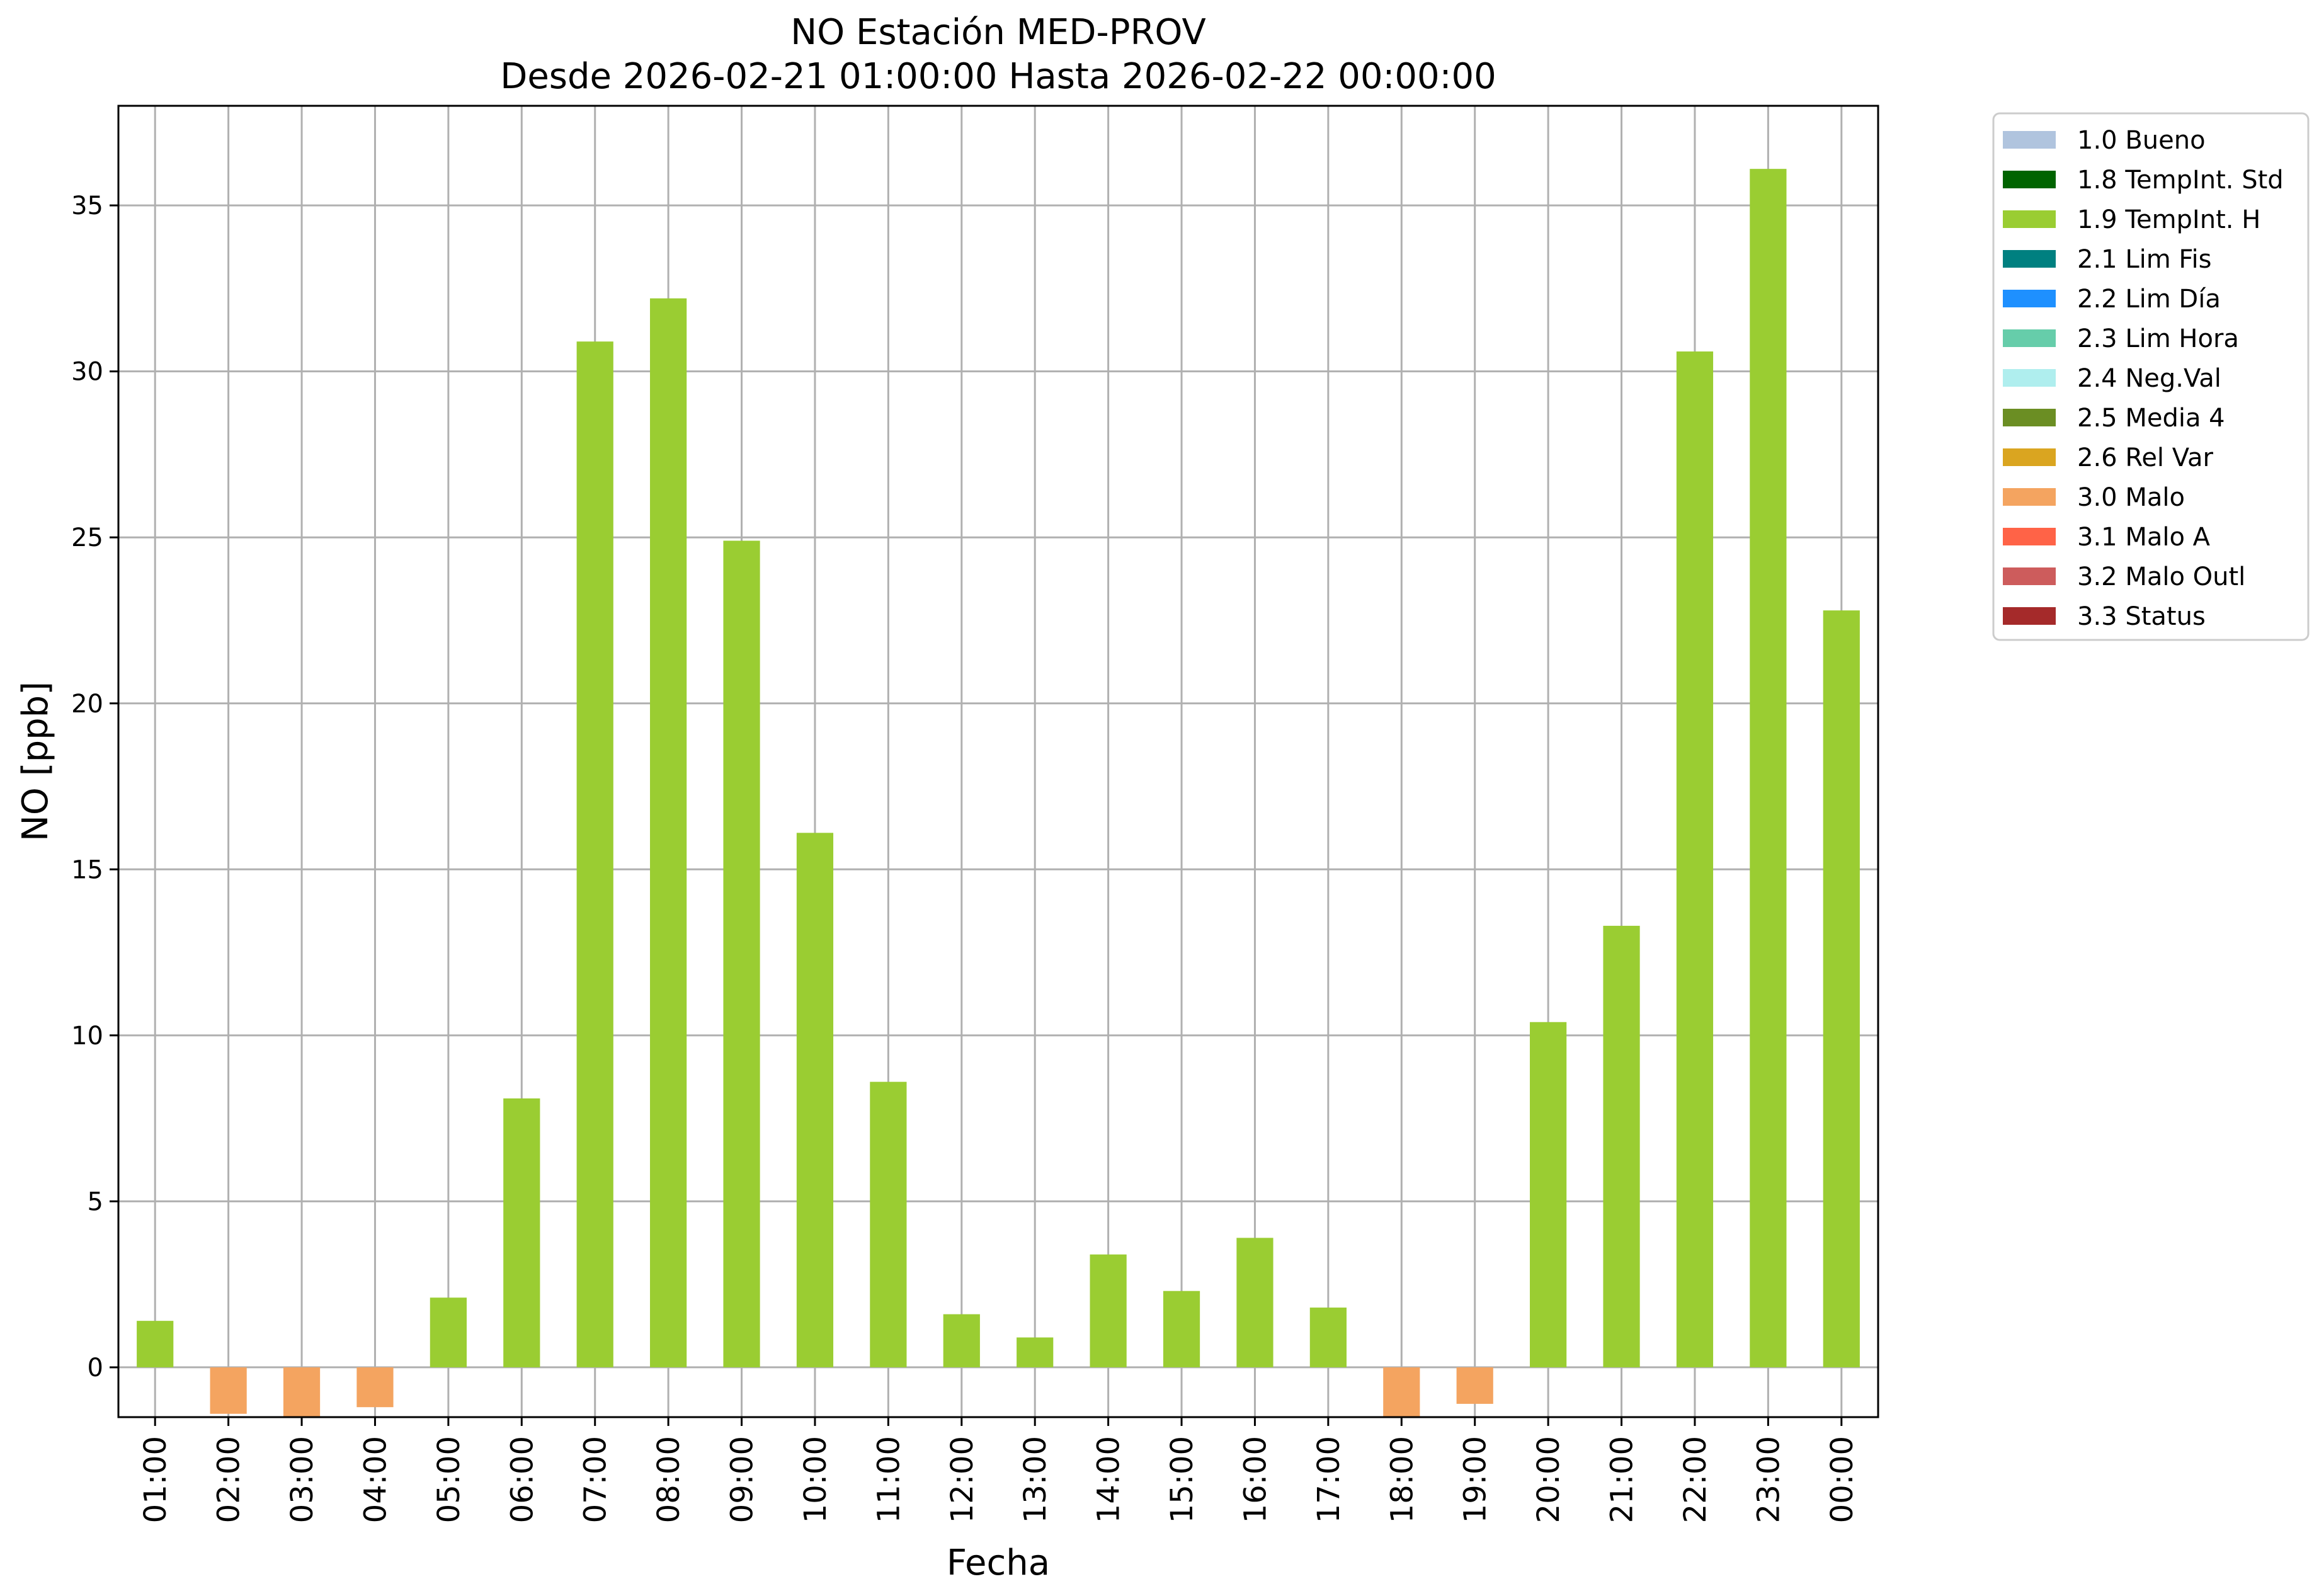 The height and width of the screenshot is (1596, 2319). Describe the element at coordinates (2141, 140) in the screenshot. I see `legend-label: 1.0 Bueno` at that location.